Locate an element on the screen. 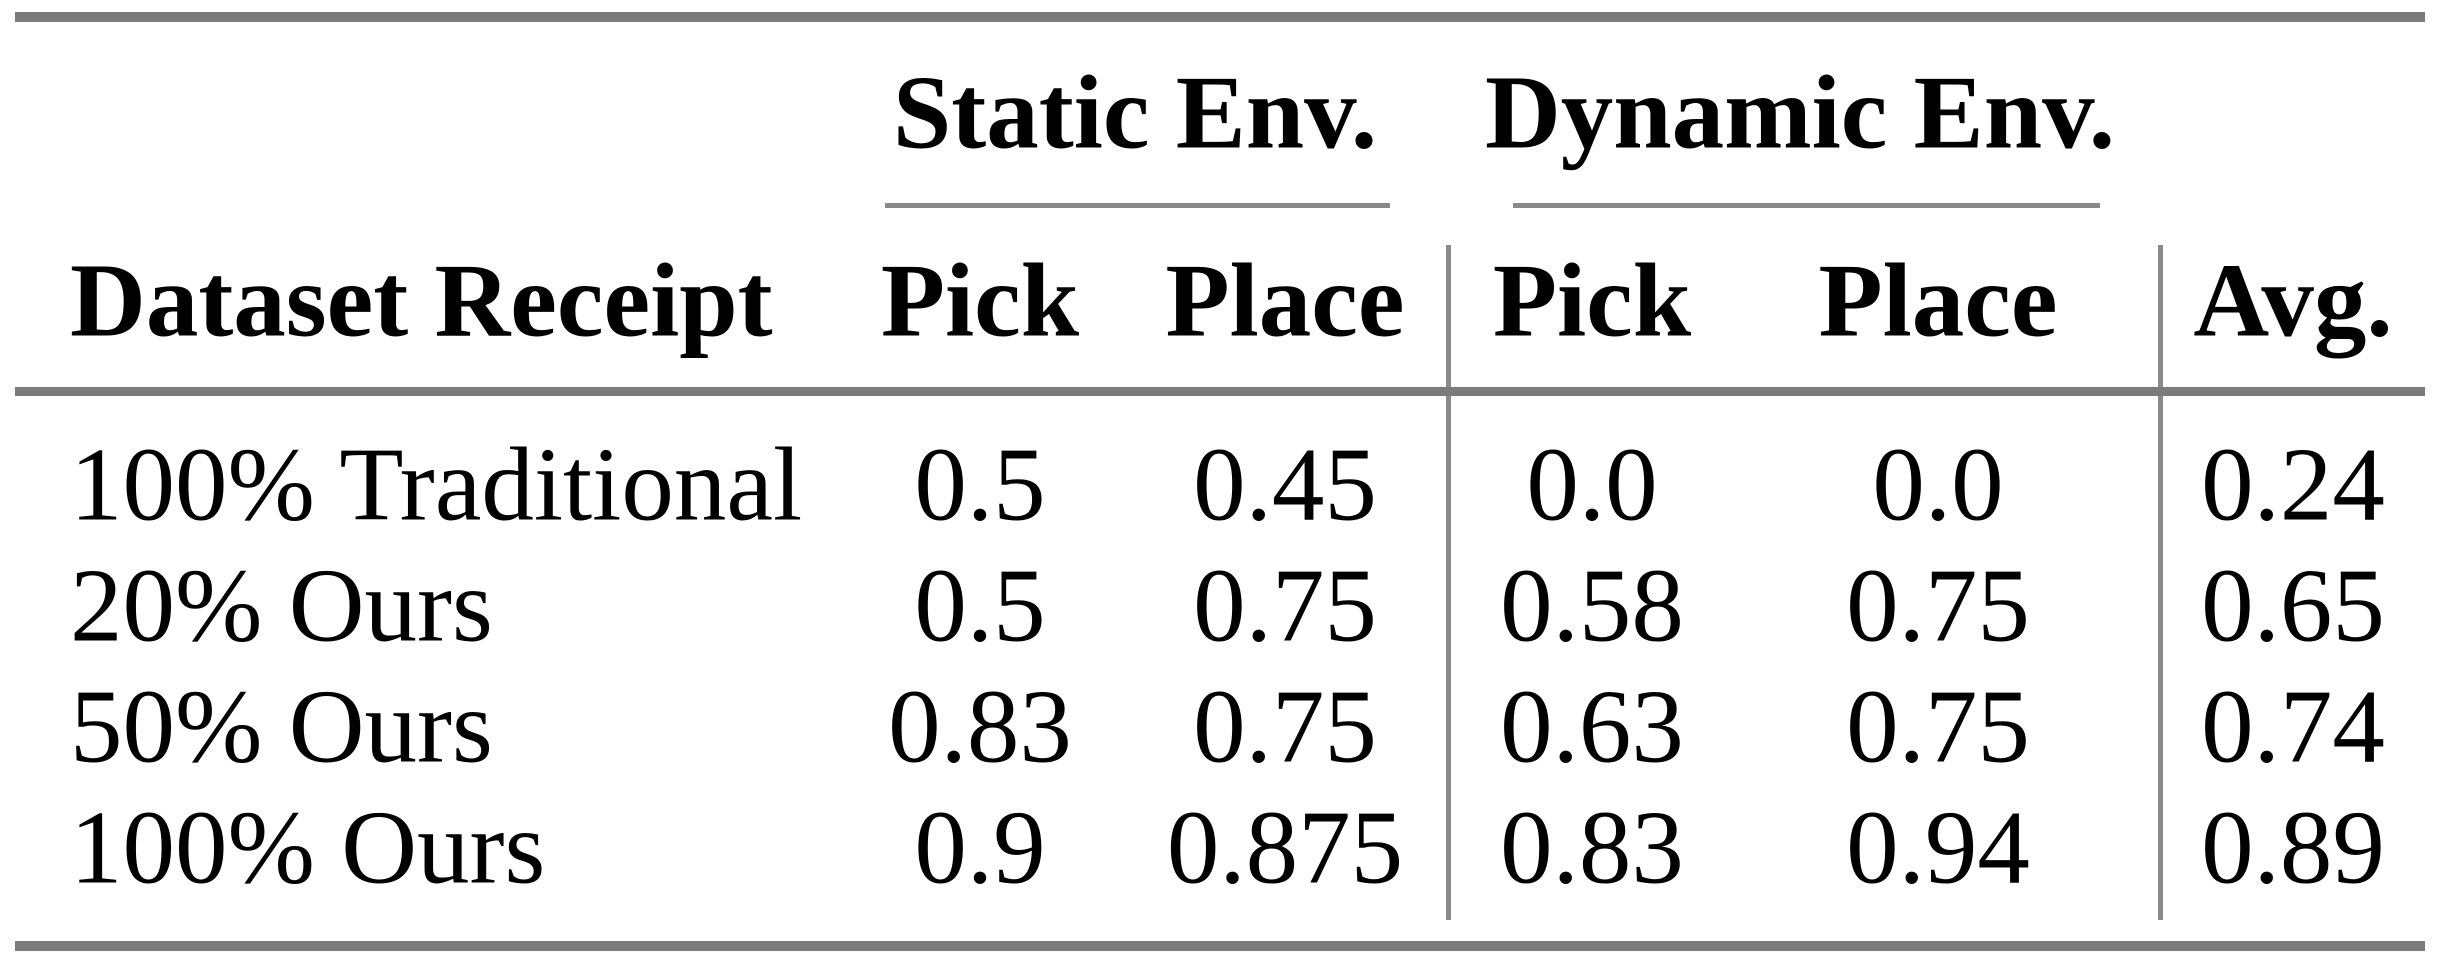 The image size is (2440, 966). vertical-separator-static-dynamic is located at coordinates (1448, 582).